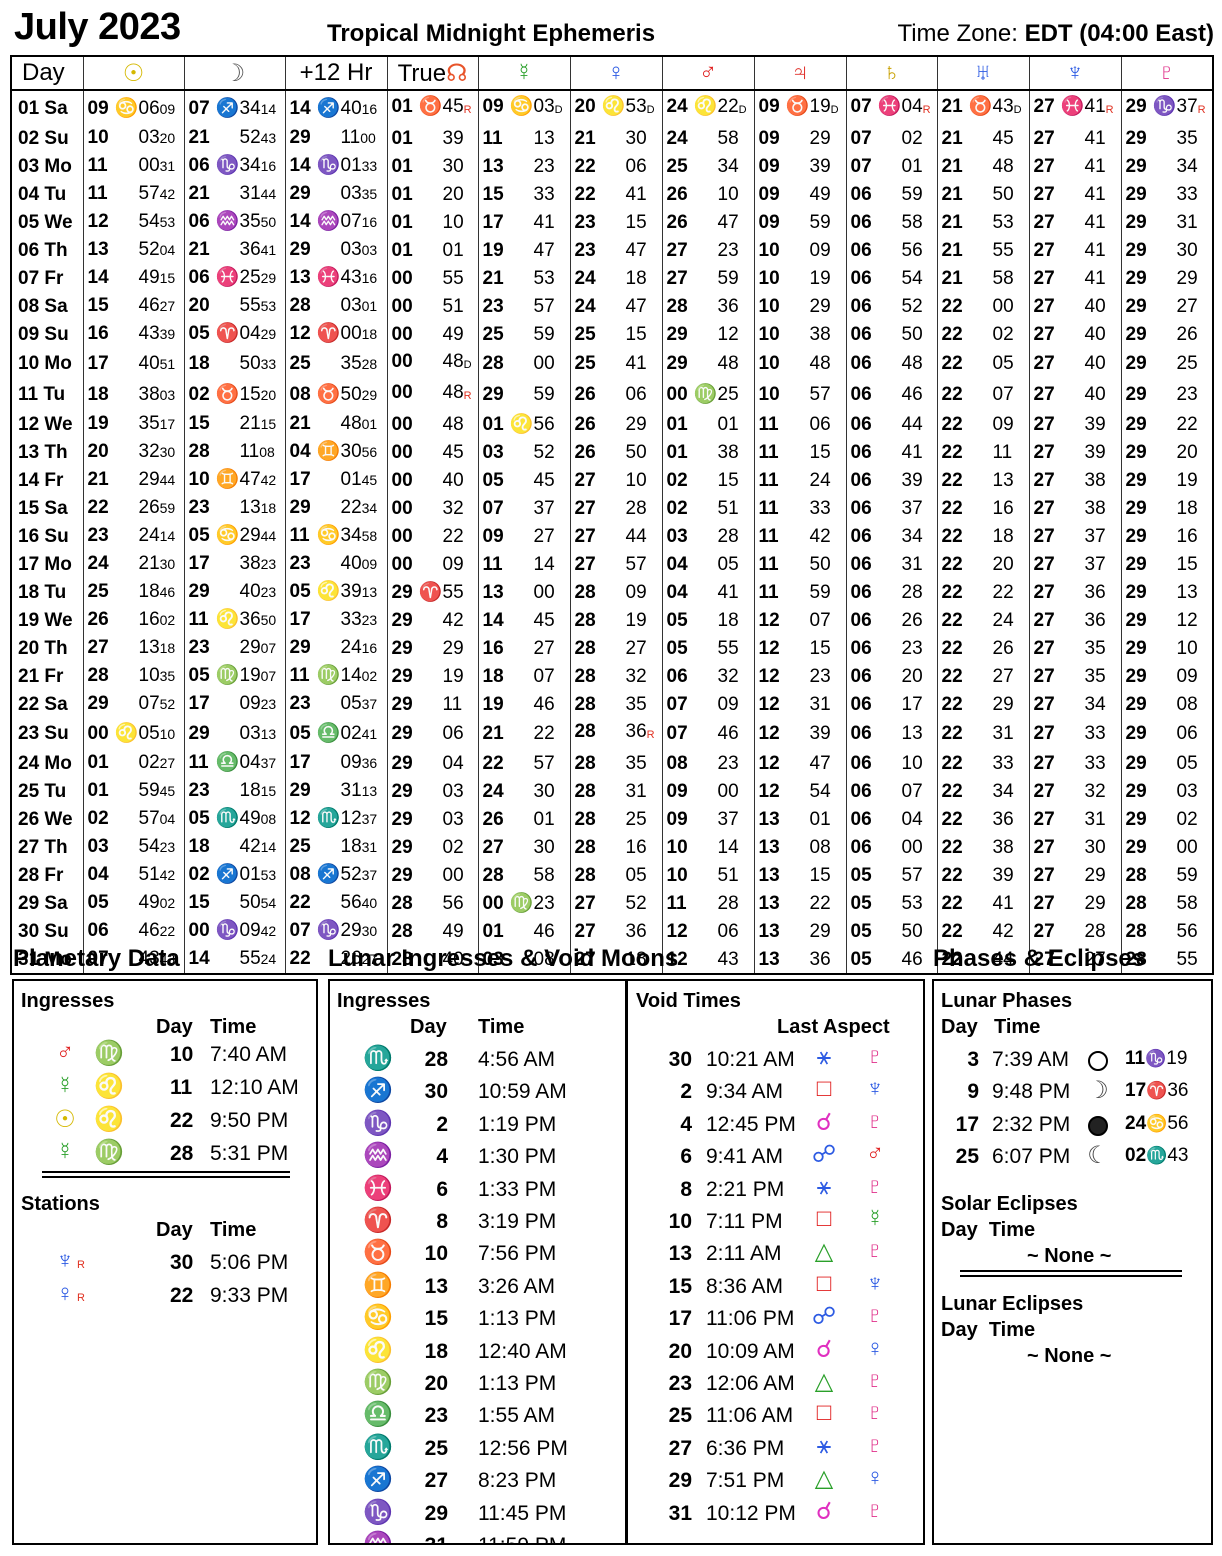 This screenshot has height=1556, width=1222. Describe the element at coordinates (133, 306) in the screenshot. I see `sun-cell: 15 4627` at that location.